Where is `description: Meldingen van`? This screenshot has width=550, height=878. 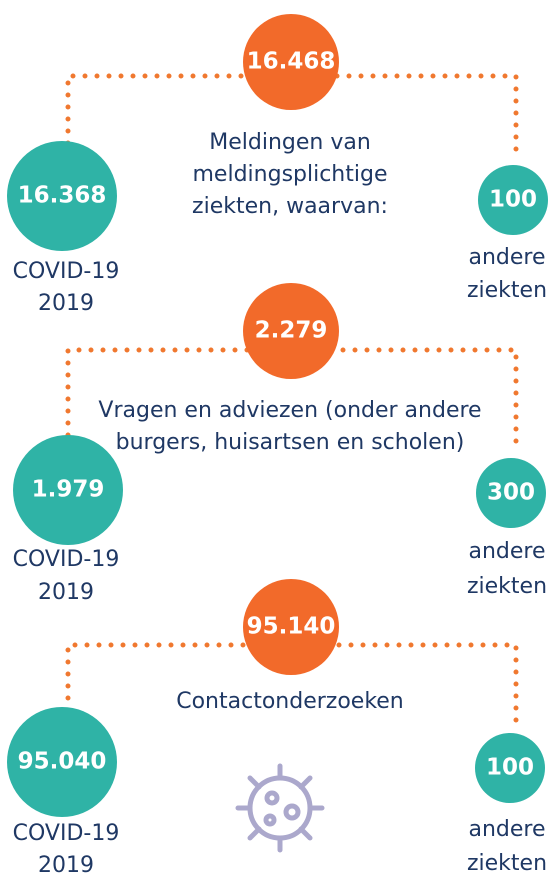
description: Meldingen van is located at coordinates (290, 142).